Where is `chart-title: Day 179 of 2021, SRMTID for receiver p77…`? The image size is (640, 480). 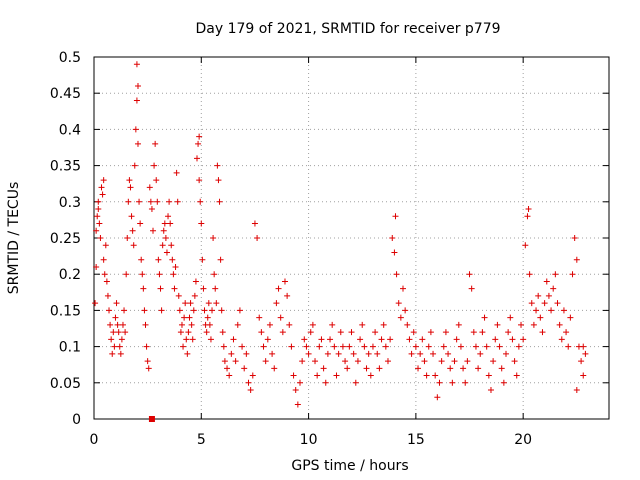
chart-title: Day 179 of 2021, SRMTID for receiver p77… is located at coordinates (347, 29).